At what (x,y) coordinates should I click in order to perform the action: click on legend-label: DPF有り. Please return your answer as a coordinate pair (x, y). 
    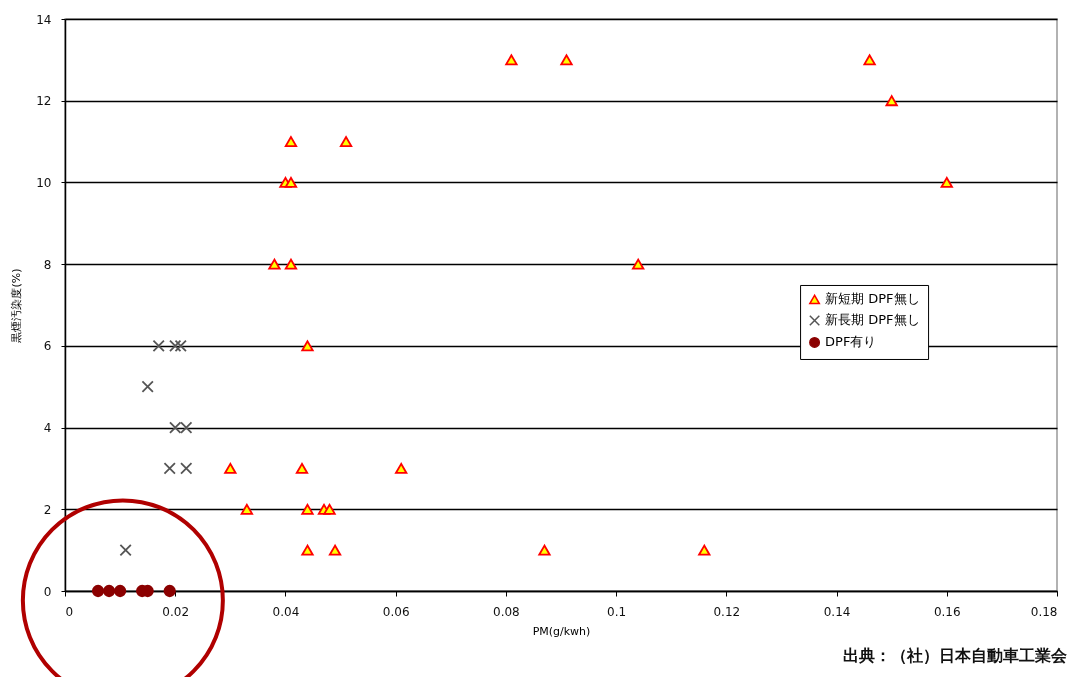
    Looking at the image, I should click on (851, 342).